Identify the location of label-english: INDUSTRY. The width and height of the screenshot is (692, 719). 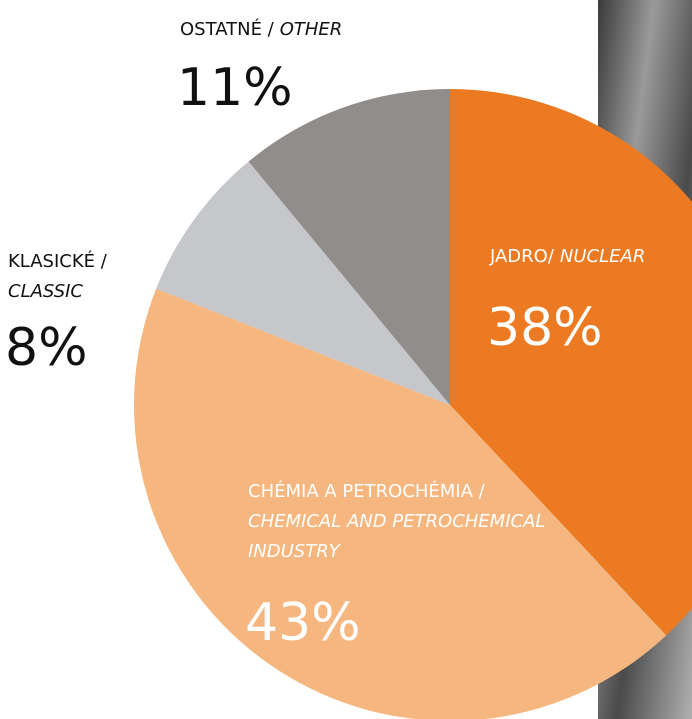
(295, 551).